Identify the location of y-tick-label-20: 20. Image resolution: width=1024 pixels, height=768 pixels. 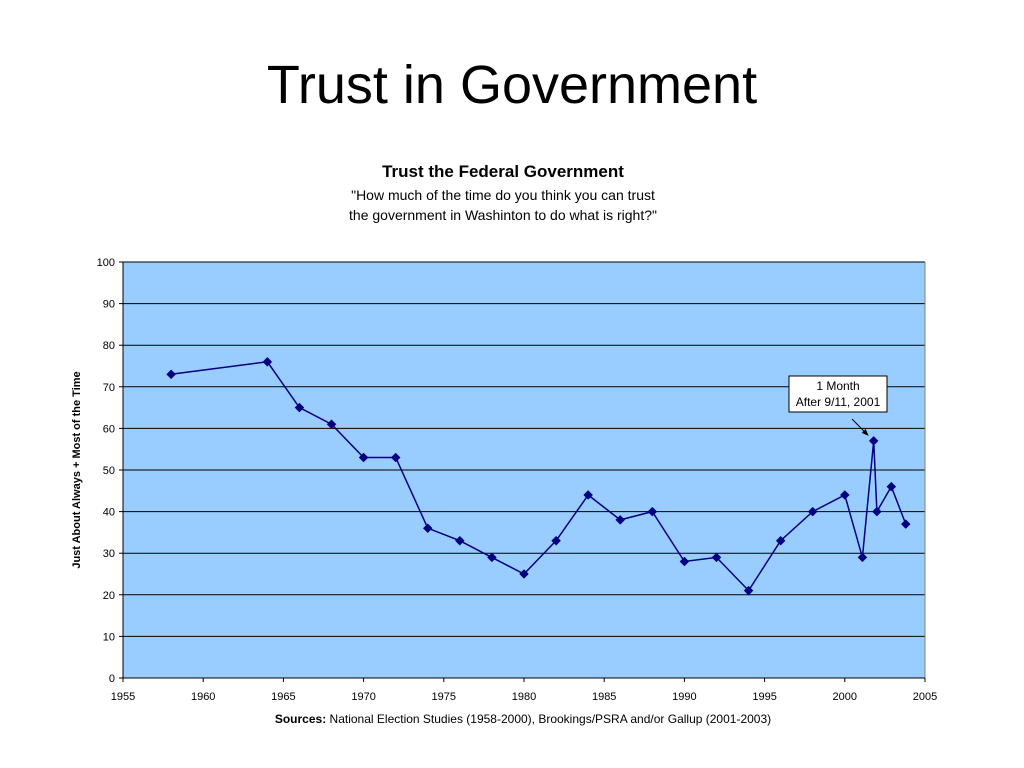
(109, 596).